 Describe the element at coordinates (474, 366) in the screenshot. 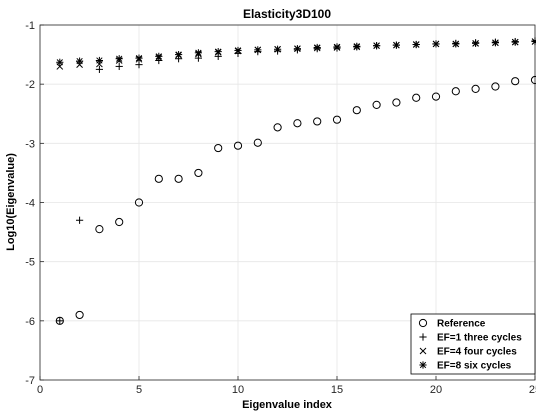

I see `legend-label: EF=8 six cycles` at that location.